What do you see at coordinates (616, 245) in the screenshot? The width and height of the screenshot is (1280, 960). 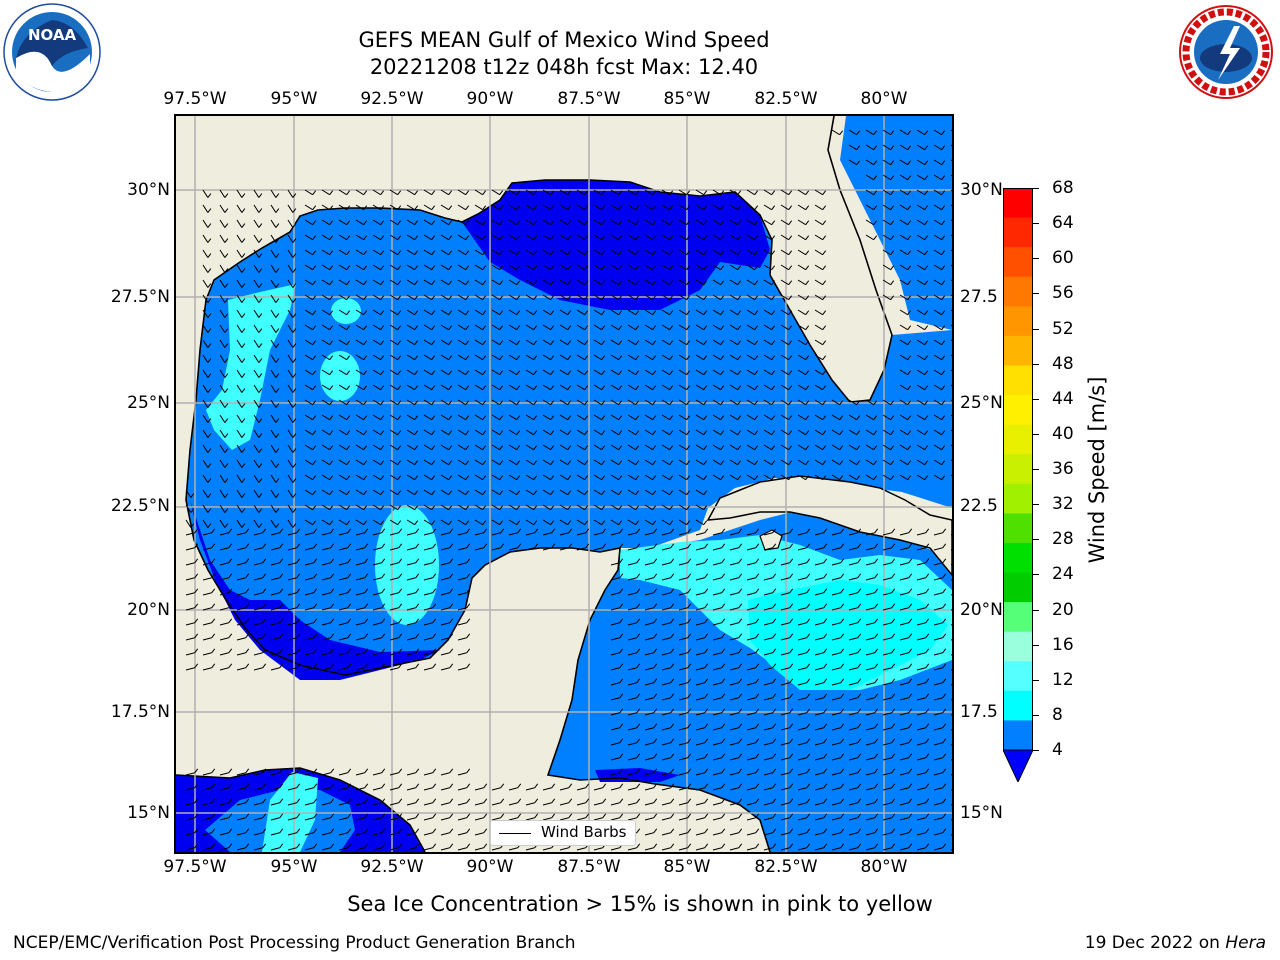 I see `calm-zone-north` at bounding box center [616, 245].